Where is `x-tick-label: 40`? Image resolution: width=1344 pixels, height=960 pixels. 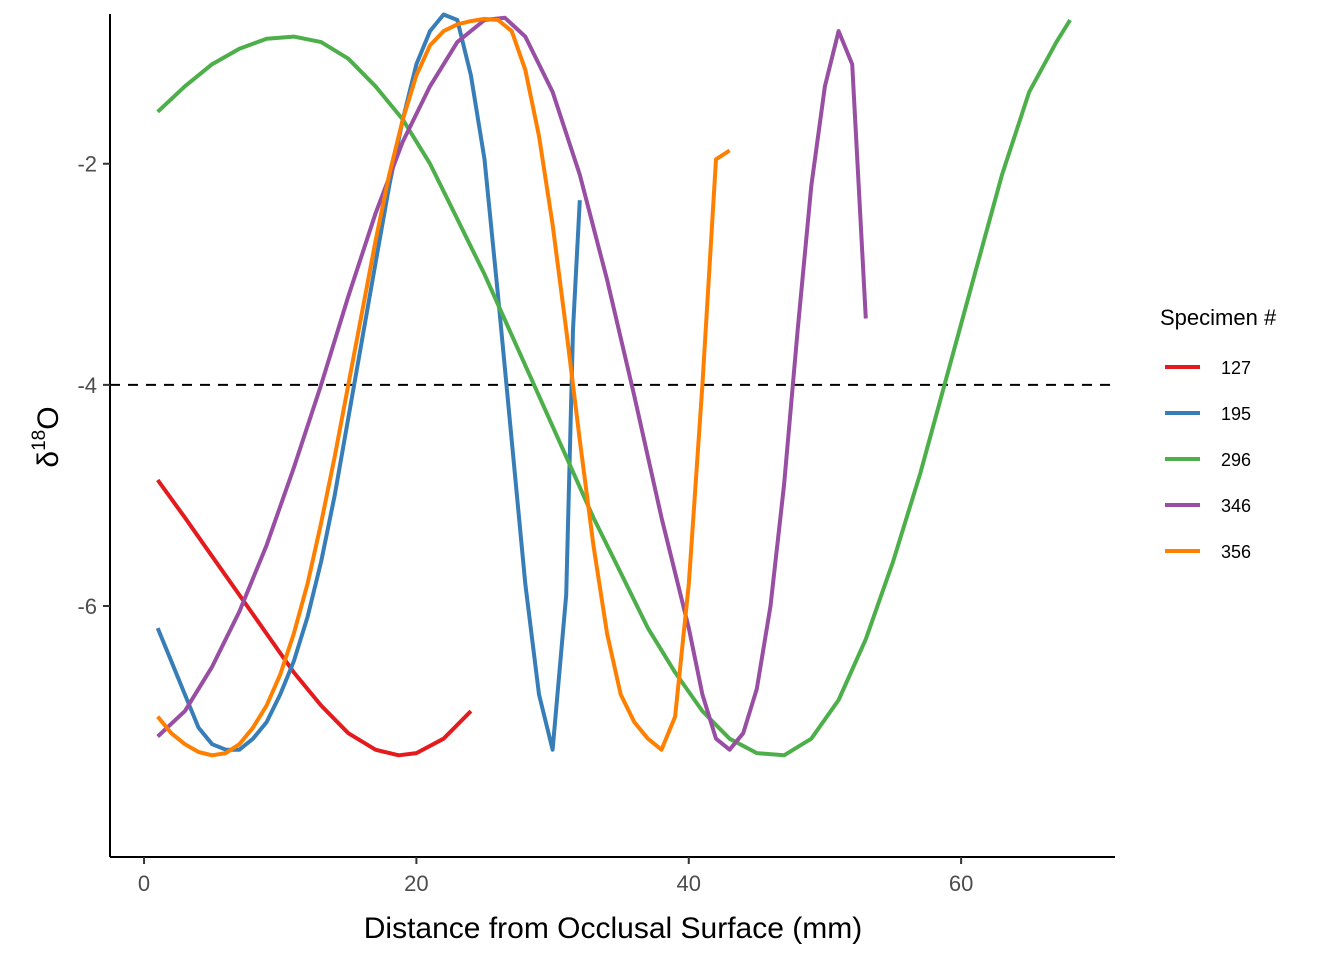 x-tick-label: 40 is located at coordinates (689, 883).